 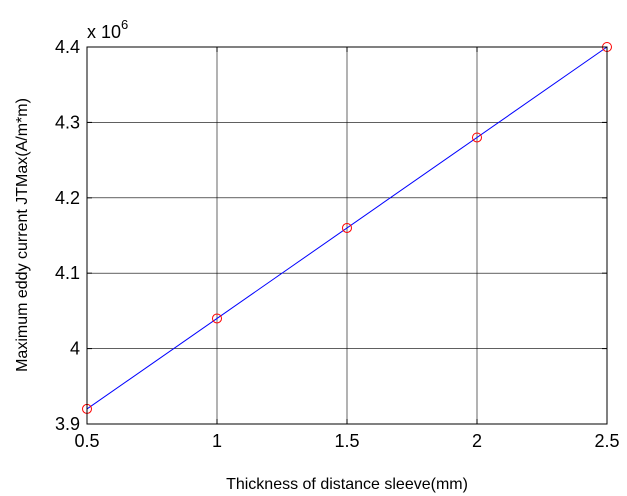 What do you see at coordinates (67, 122) in the screenshot?
I see `y-tick-label: 4.3` at bounding box center [67, 122].